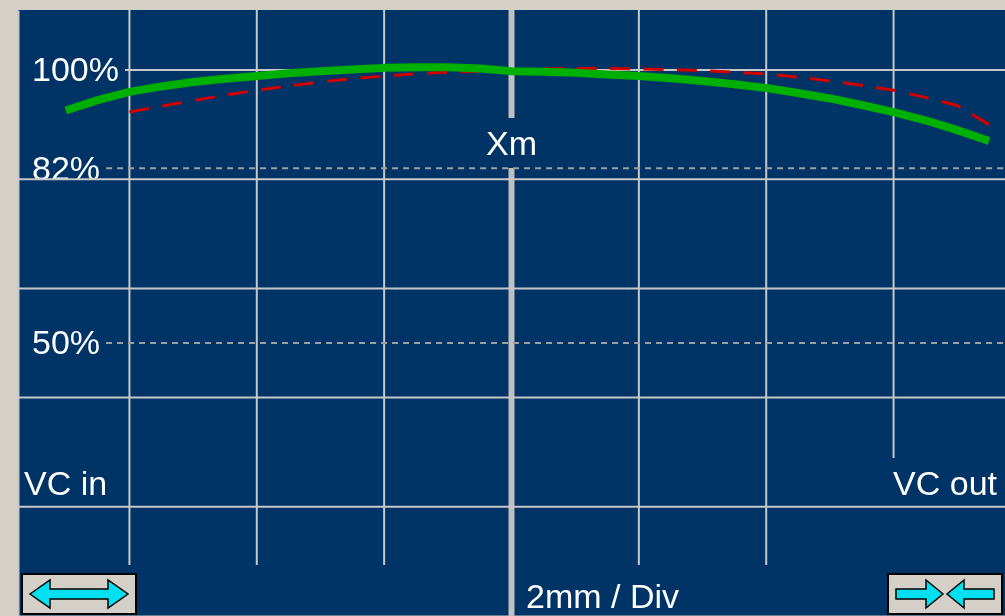 This screenshot has width=1005, height=616. I want to click on y-tick-label: 100%, so click(75, 69).